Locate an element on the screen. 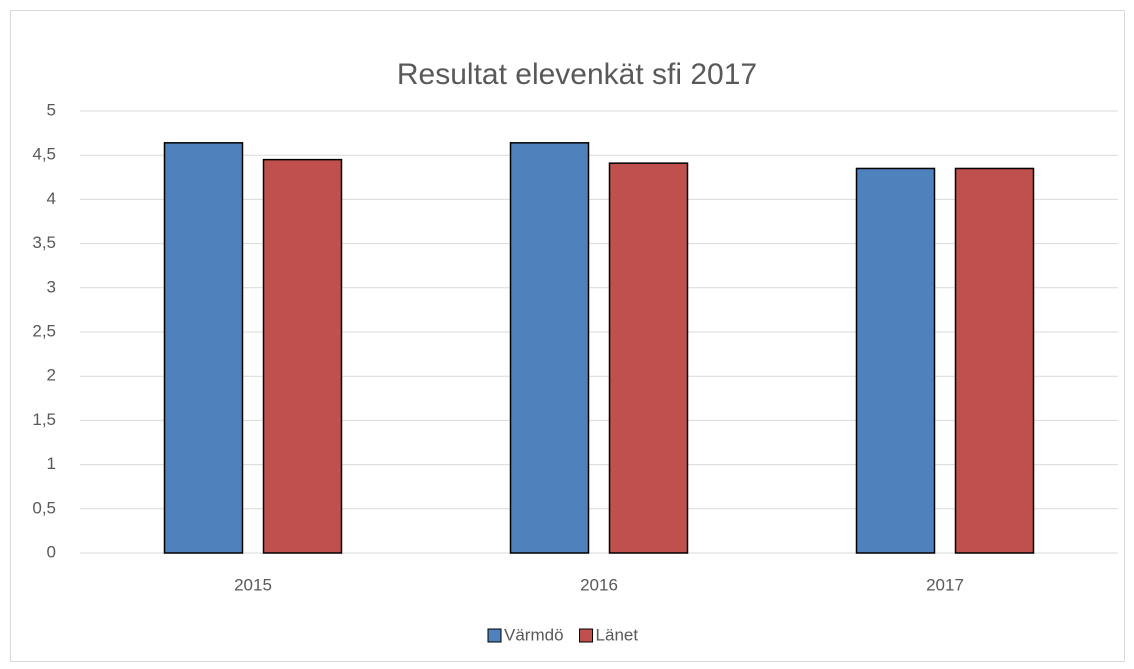 Image resolution: width=1134 pixels, height=669 pixels. legend-label: Värmdö is located at coordinates (534, 634).